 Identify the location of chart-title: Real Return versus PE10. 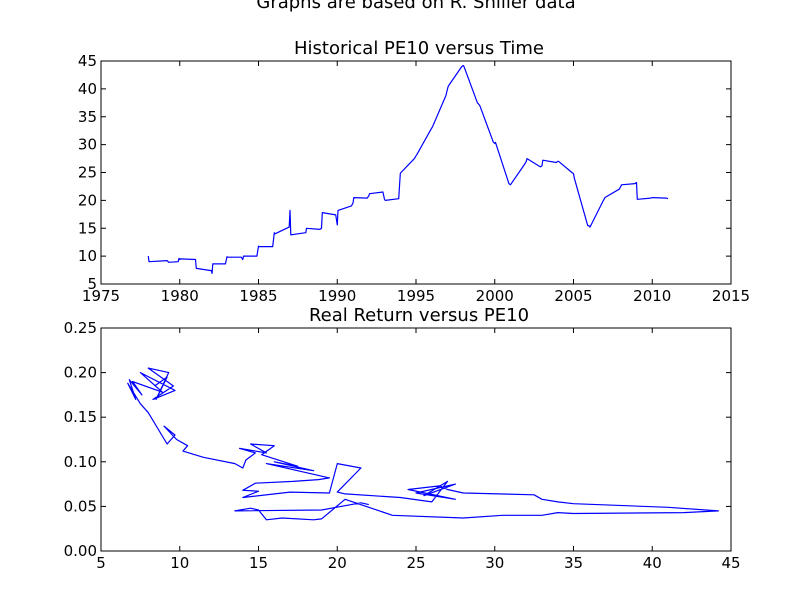
(419, 315).